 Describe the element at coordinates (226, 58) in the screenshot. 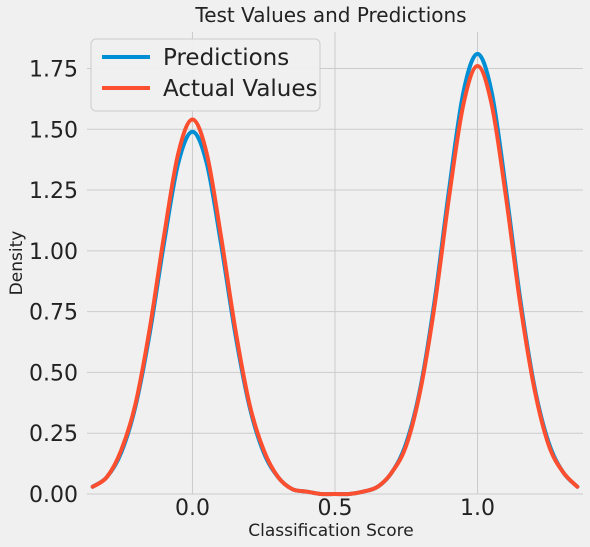

I see `legend-label-predictions: Predictions` at that location.